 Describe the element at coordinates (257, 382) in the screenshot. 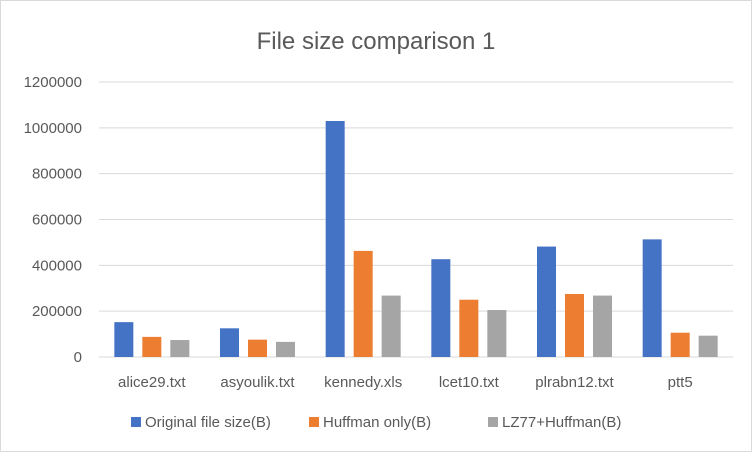

I see `x-tick-label: asyoulik.txt` at that location.